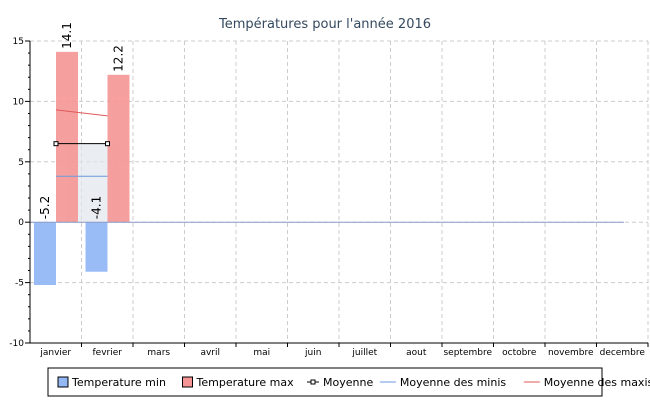 This screenshot has height=400, width=650. I want to click on x-tick-label: decembre, so click(623, 353).